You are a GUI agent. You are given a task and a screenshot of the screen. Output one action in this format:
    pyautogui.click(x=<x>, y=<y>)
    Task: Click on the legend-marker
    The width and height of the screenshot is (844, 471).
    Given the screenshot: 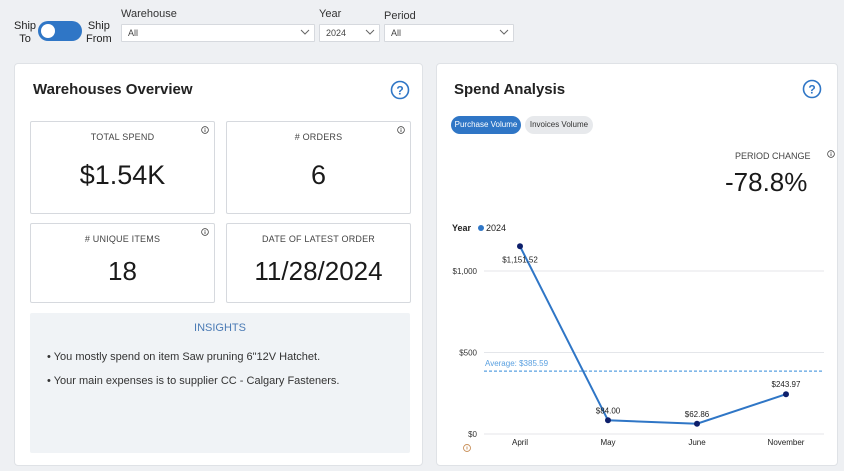 What is the action you would take?
    pyautogui.click(x=481, y=228)
    